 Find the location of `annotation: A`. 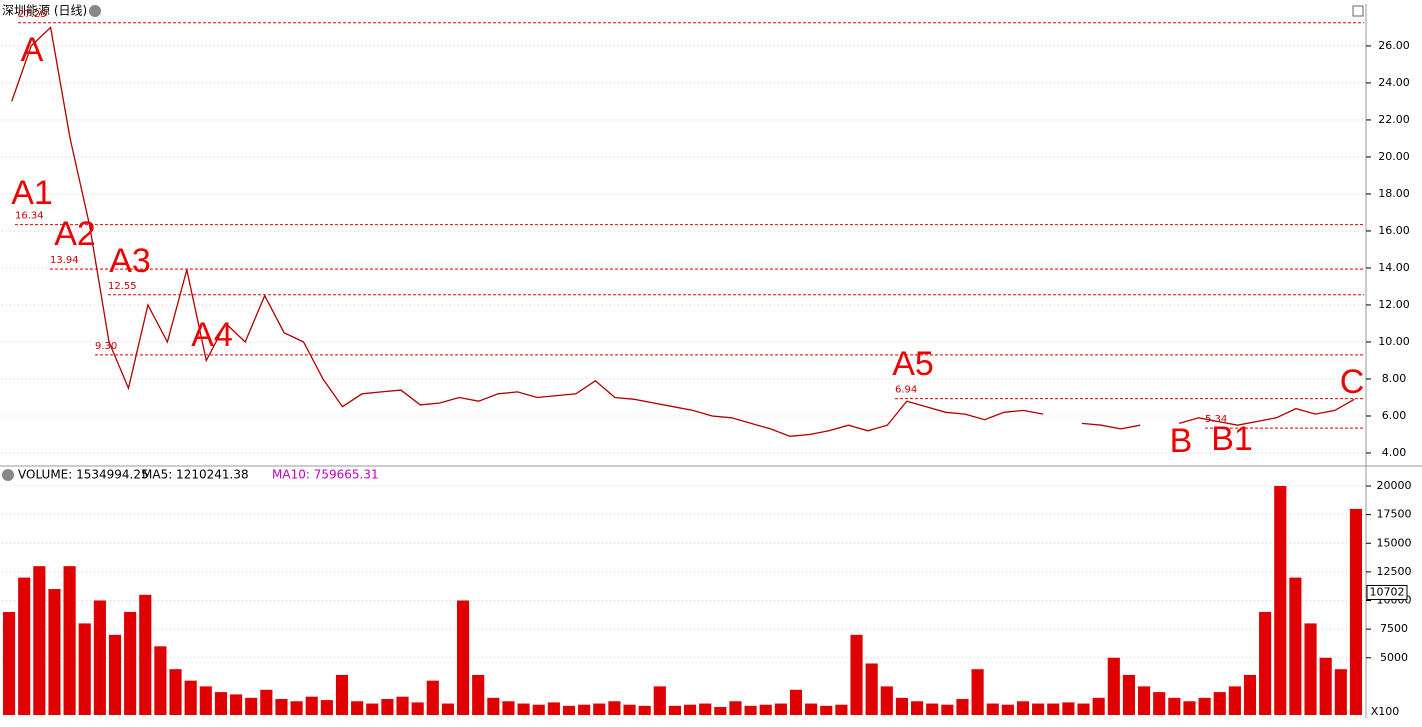

annotation: A is located at coordinates (32, 50).